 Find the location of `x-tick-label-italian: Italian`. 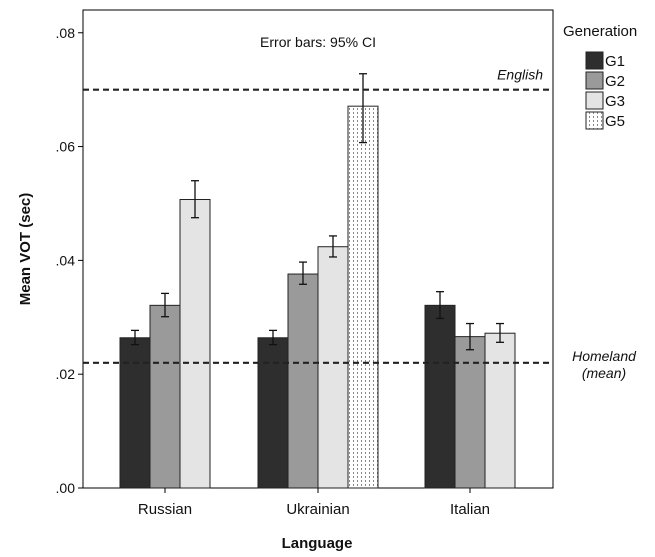

x-tick-label-italian: Italian is located at coordinates (470, 509).